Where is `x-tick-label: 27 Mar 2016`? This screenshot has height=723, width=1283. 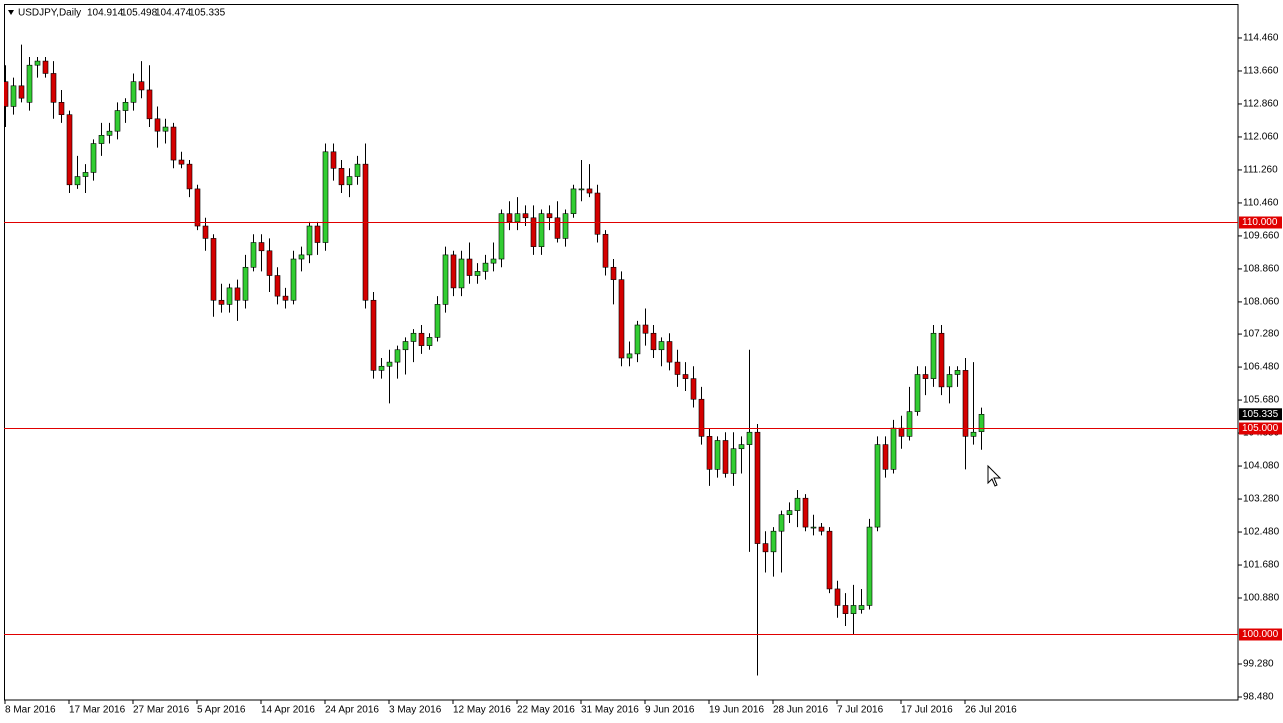
x-tick-label: 27 Mar 2016 is located at coordinates (161, 710).